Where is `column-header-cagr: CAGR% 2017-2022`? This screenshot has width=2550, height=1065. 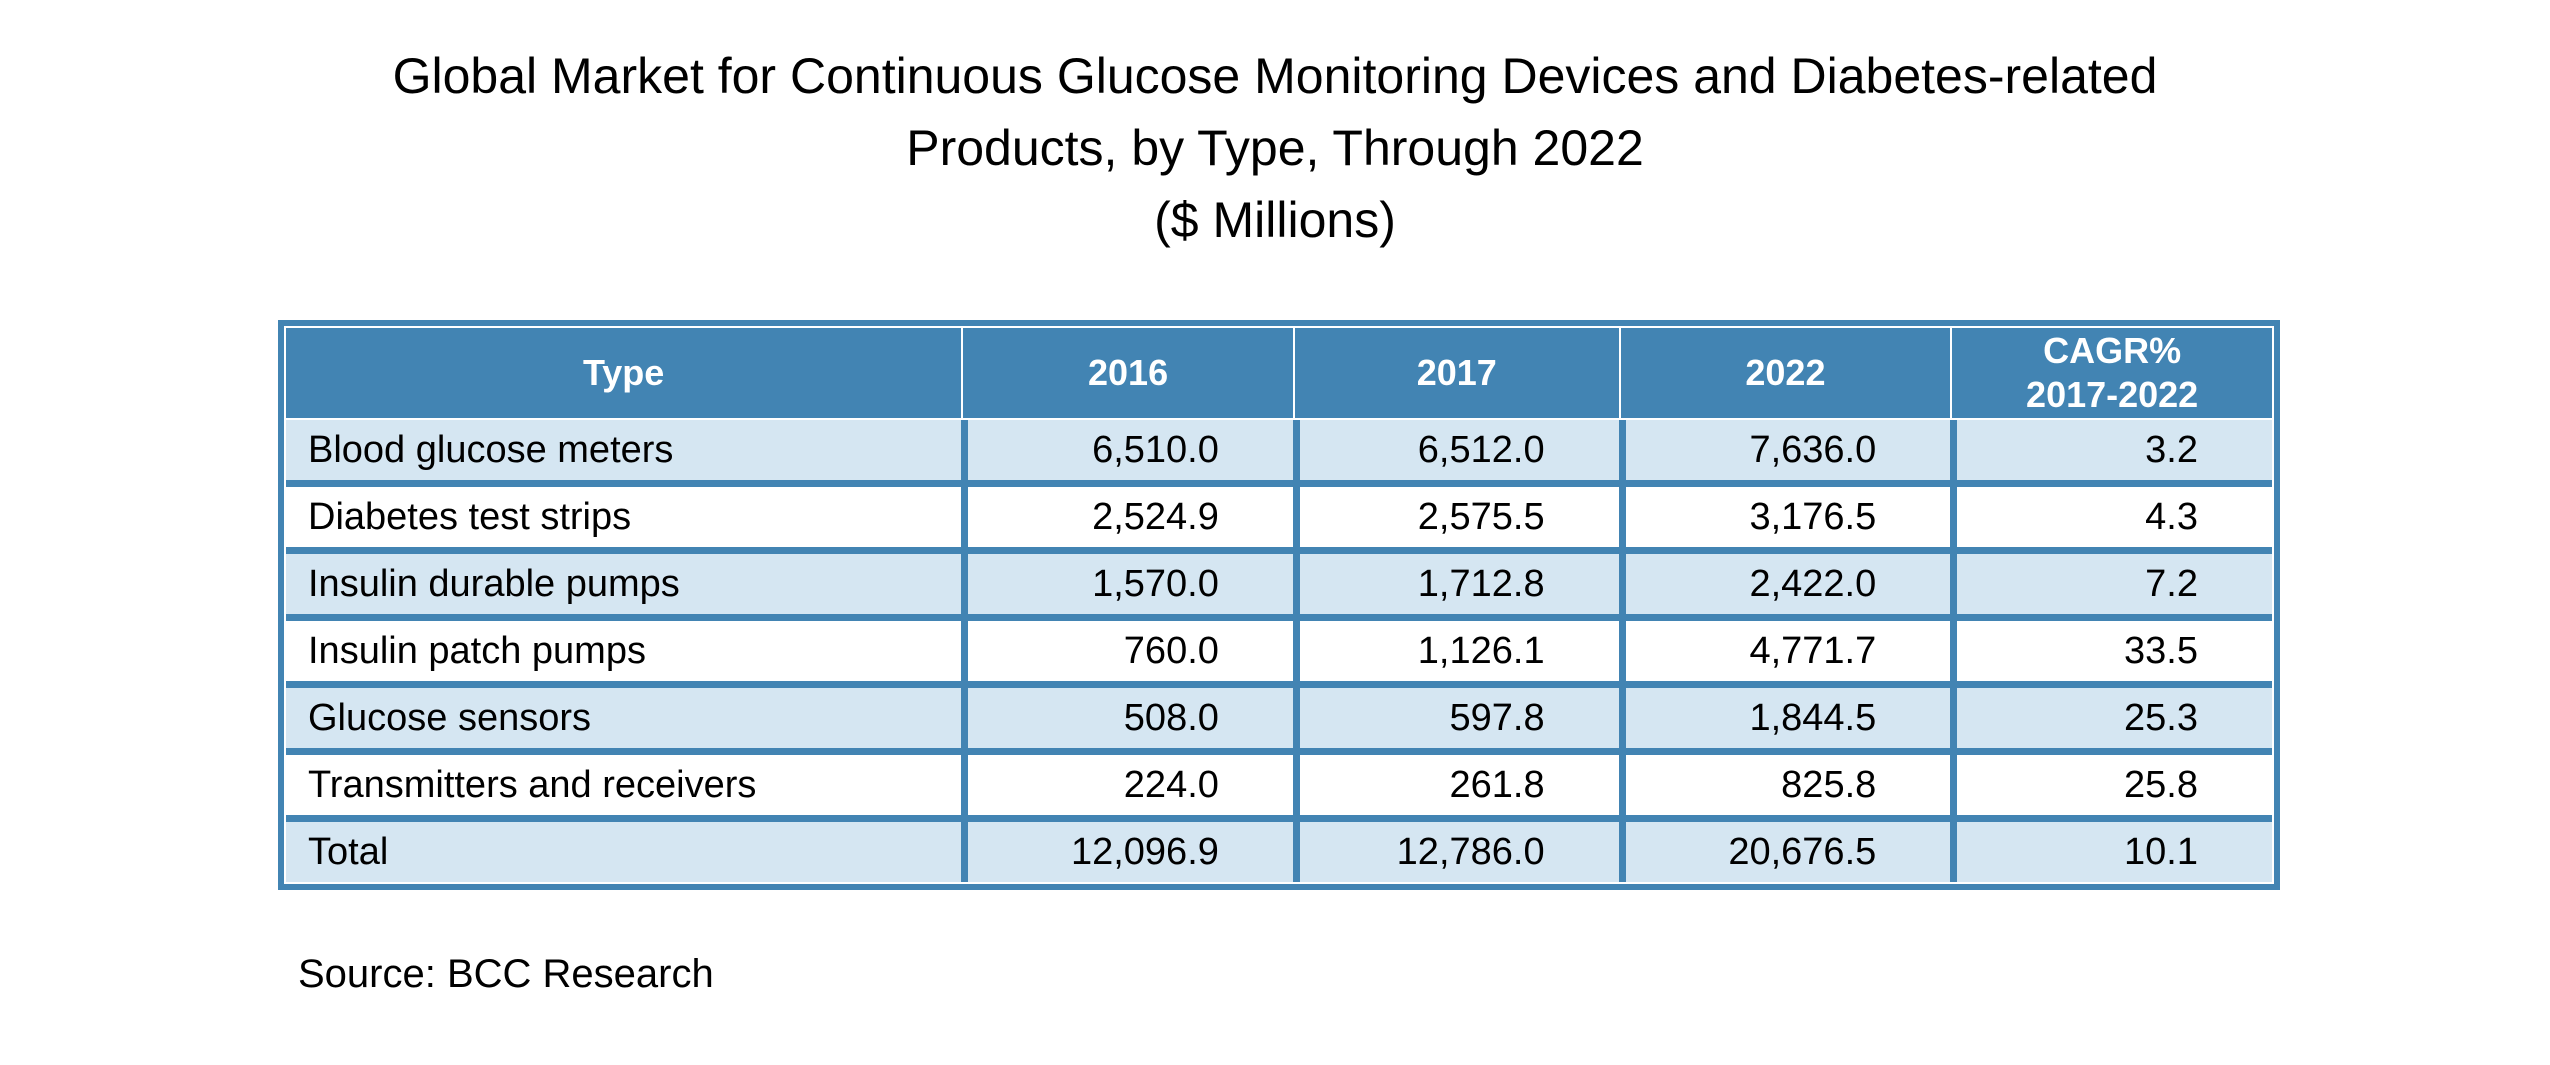
column-header-cagr: CAGR% 2017-2022 is located at coordinates (2111, 373).